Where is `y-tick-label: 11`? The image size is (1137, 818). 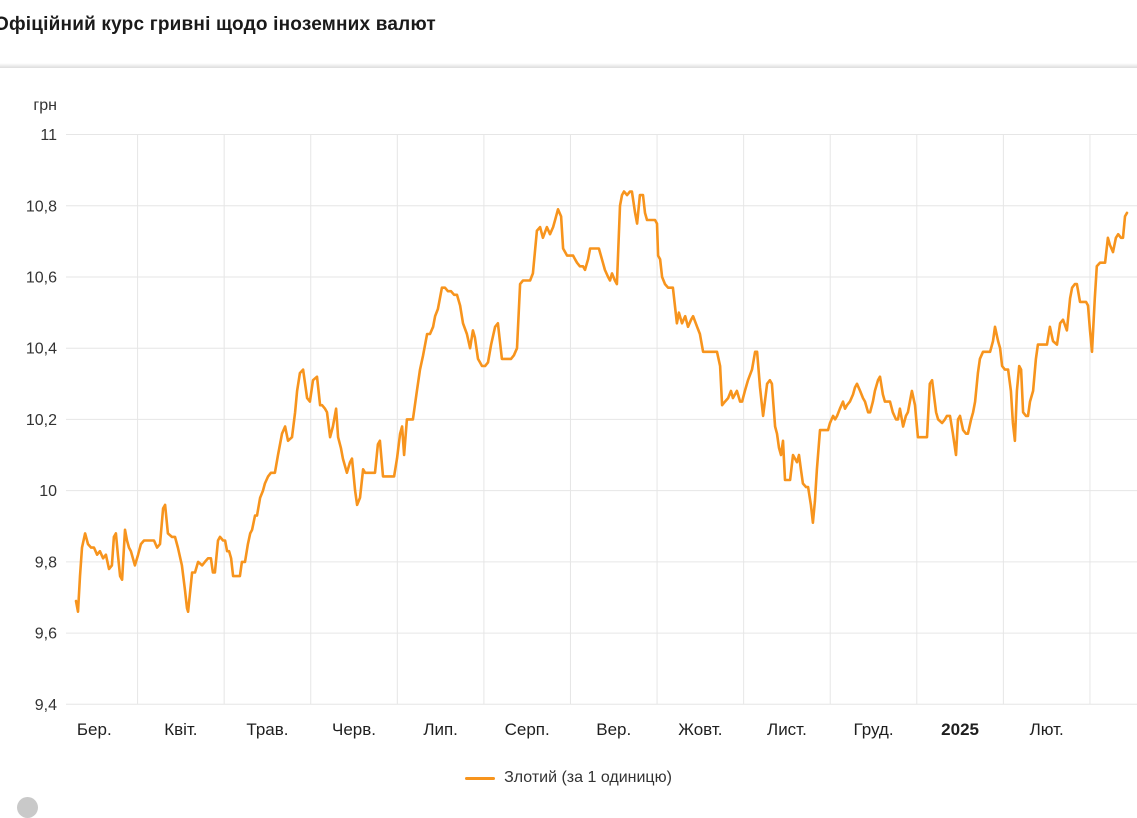 y-tick-label: 11 is located at coordinates (48, 135).